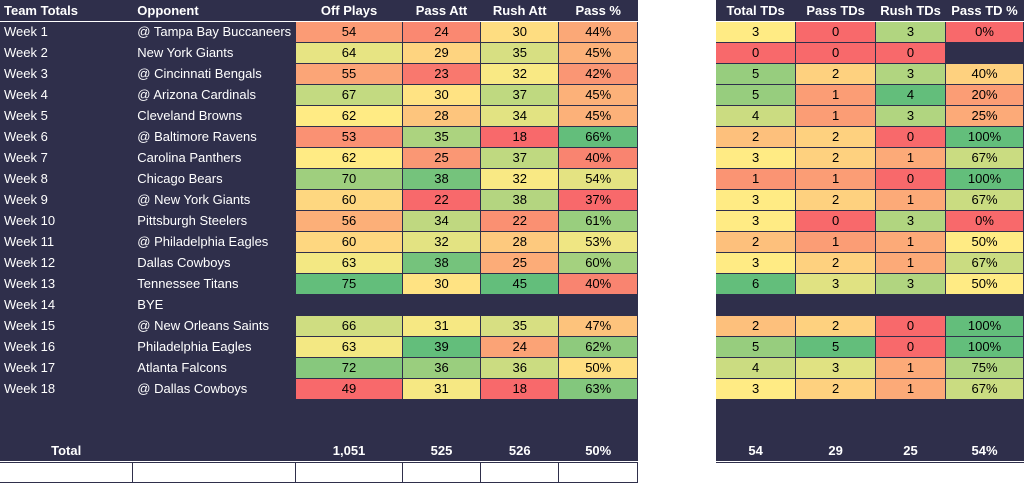 The height and width of the screenshot is (483, 1024). I want to click on stat-cell: 75, so click(349, 284).